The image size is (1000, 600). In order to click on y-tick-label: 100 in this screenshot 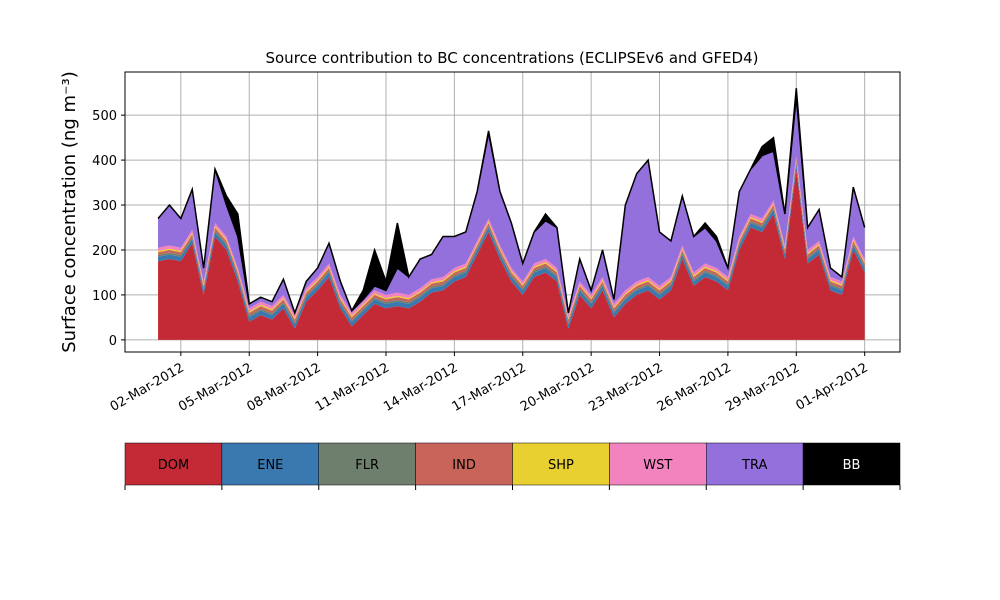, I will do `click(104, 296)`.